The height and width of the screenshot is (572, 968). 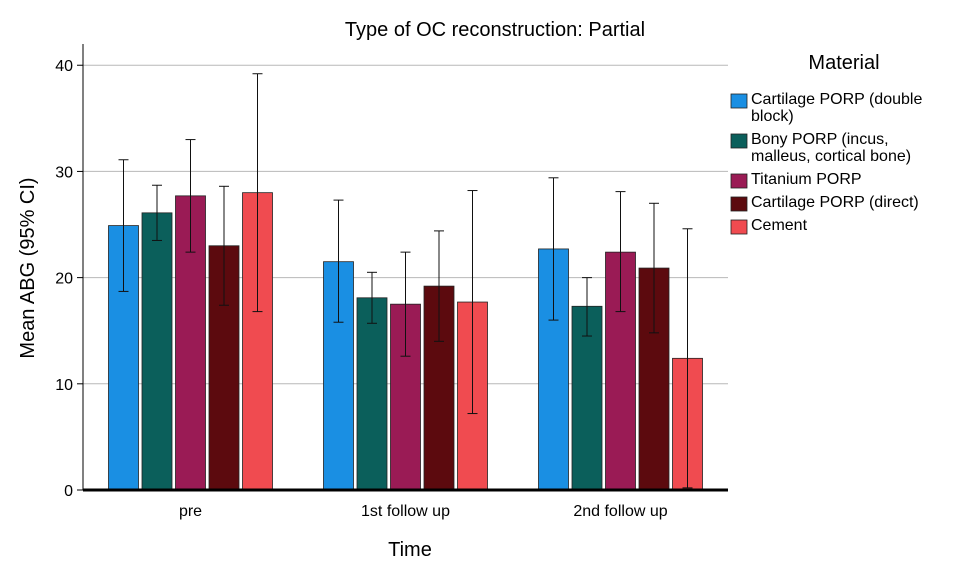 I want to click on legend-label: Cement, so click(x=779, y=225).